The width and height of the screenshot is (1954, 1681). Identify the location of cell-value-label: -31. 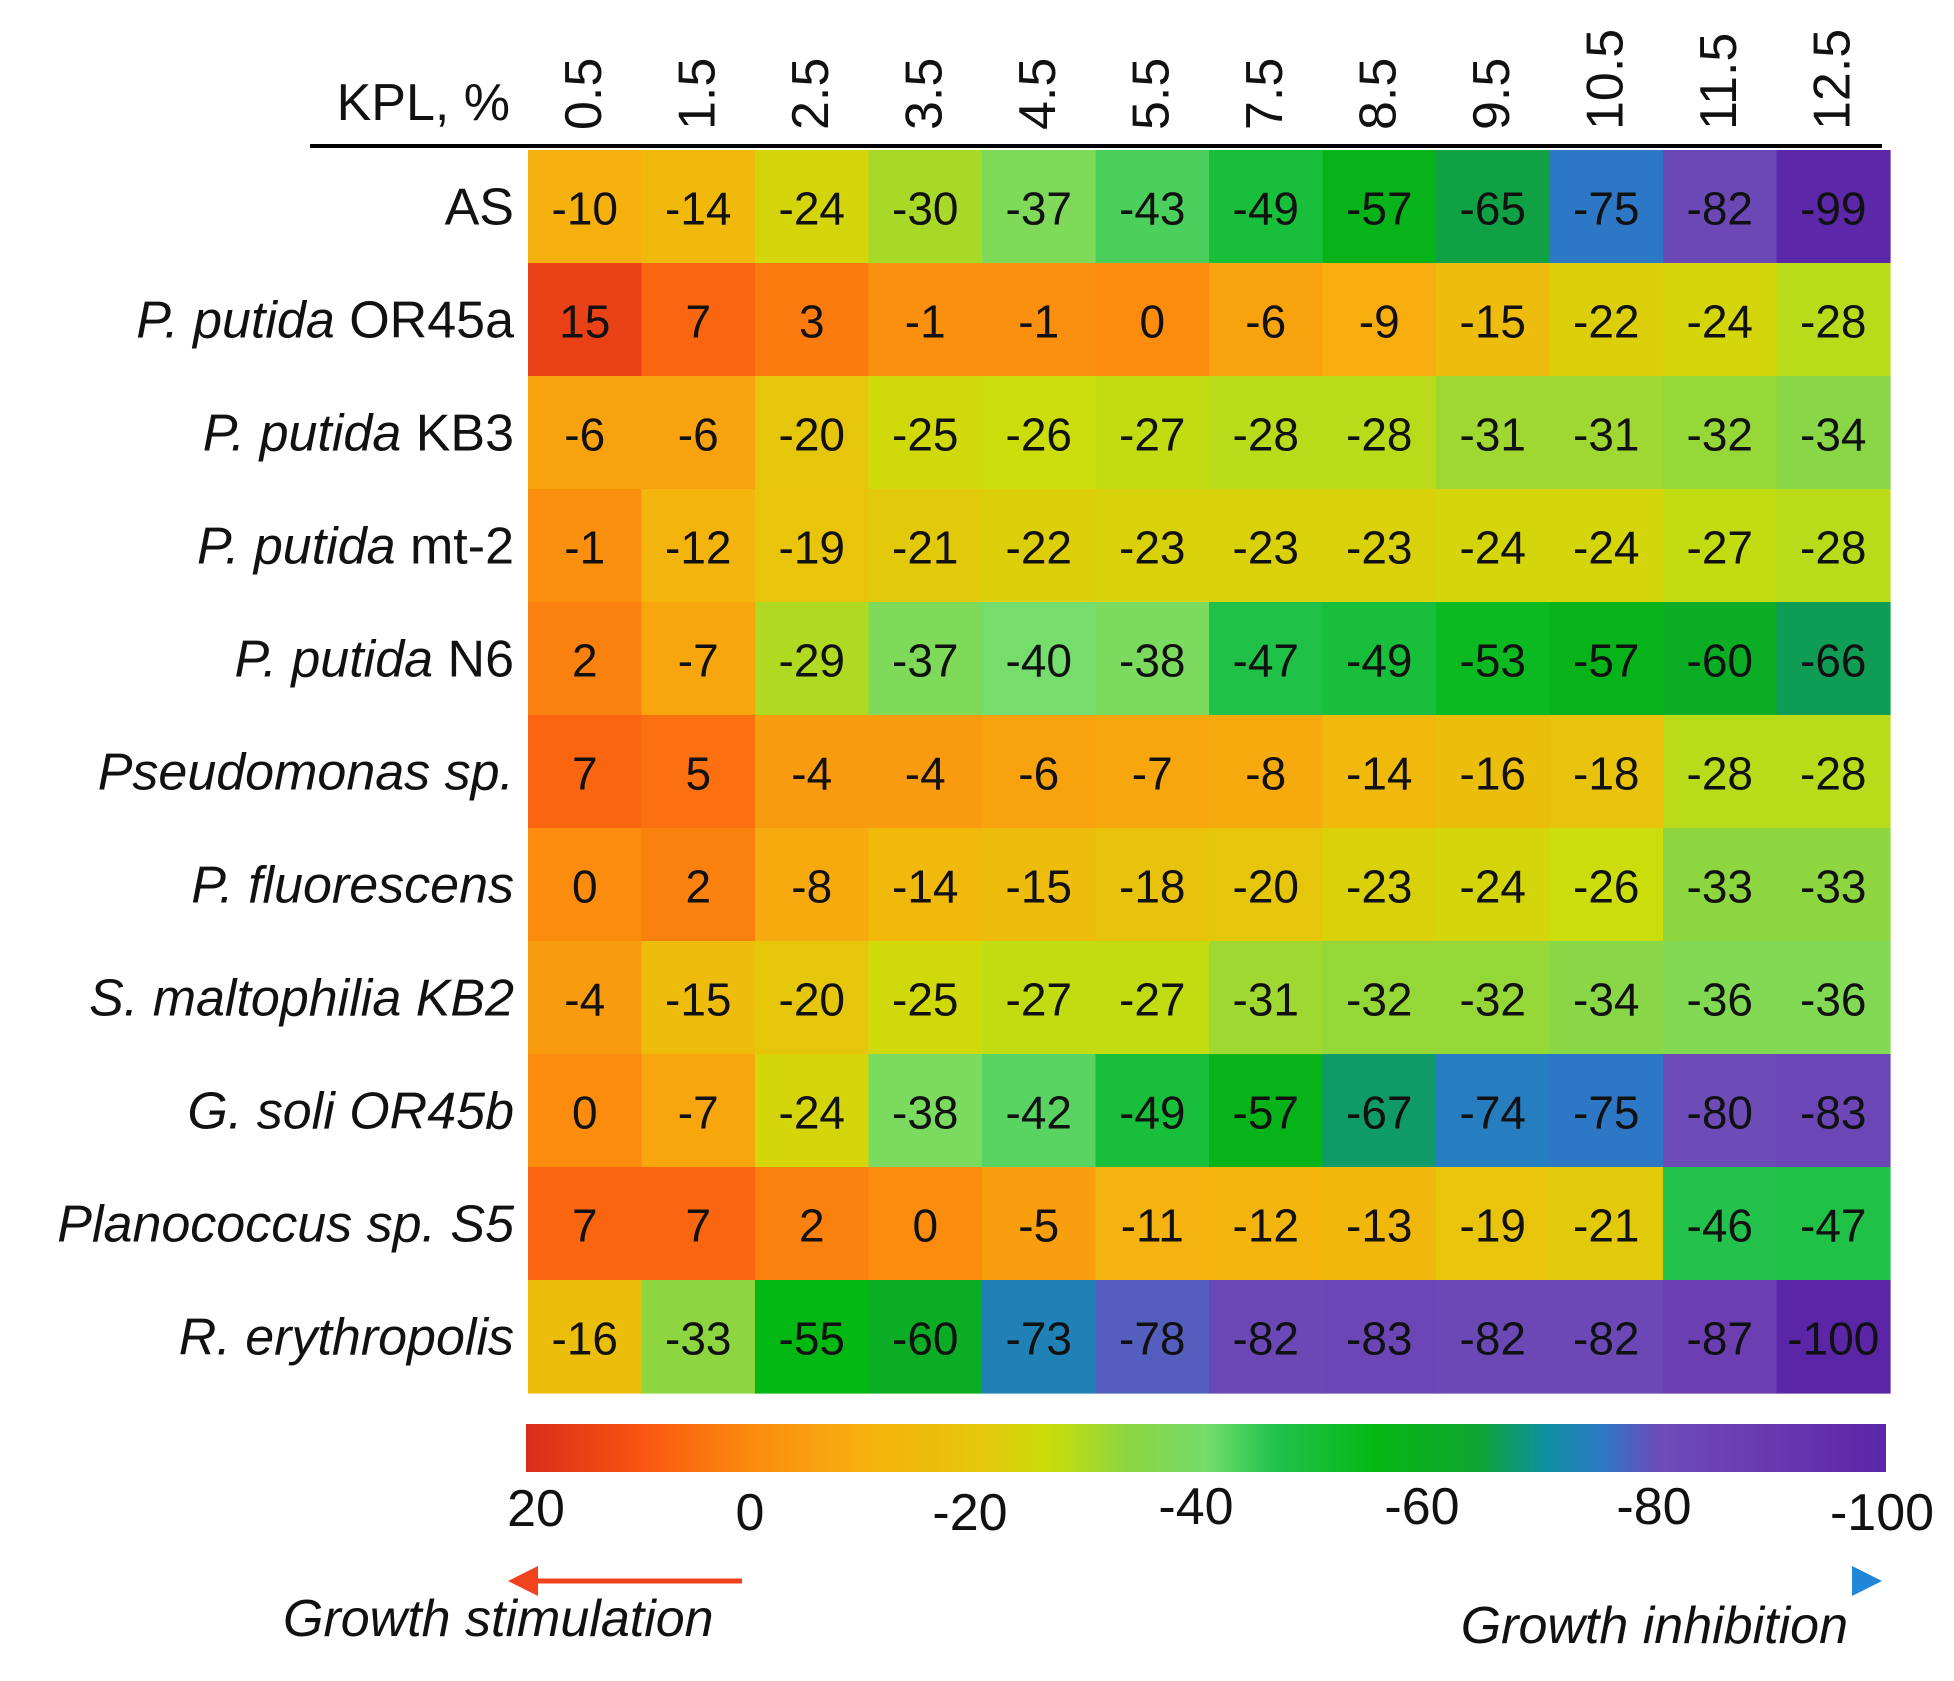
(1493, 435).